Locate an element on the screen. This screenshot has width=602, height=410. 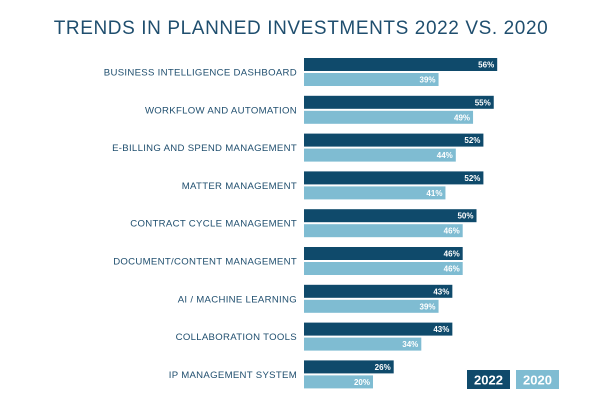
category-label: MATTER MANAGEMENT is located at coordinates (239, 186).